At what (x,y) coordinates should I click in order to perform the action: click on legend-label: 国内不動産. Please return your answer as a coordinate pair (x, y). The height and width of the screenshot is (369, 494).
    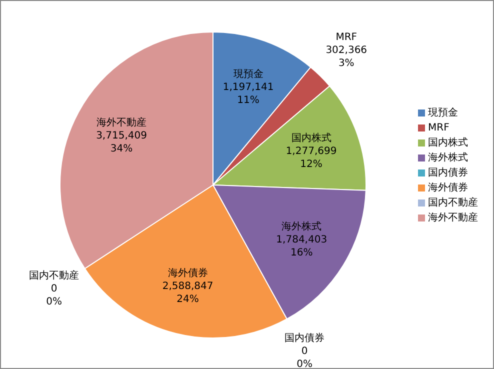
    Looking at the image, I should click on (453, 202).